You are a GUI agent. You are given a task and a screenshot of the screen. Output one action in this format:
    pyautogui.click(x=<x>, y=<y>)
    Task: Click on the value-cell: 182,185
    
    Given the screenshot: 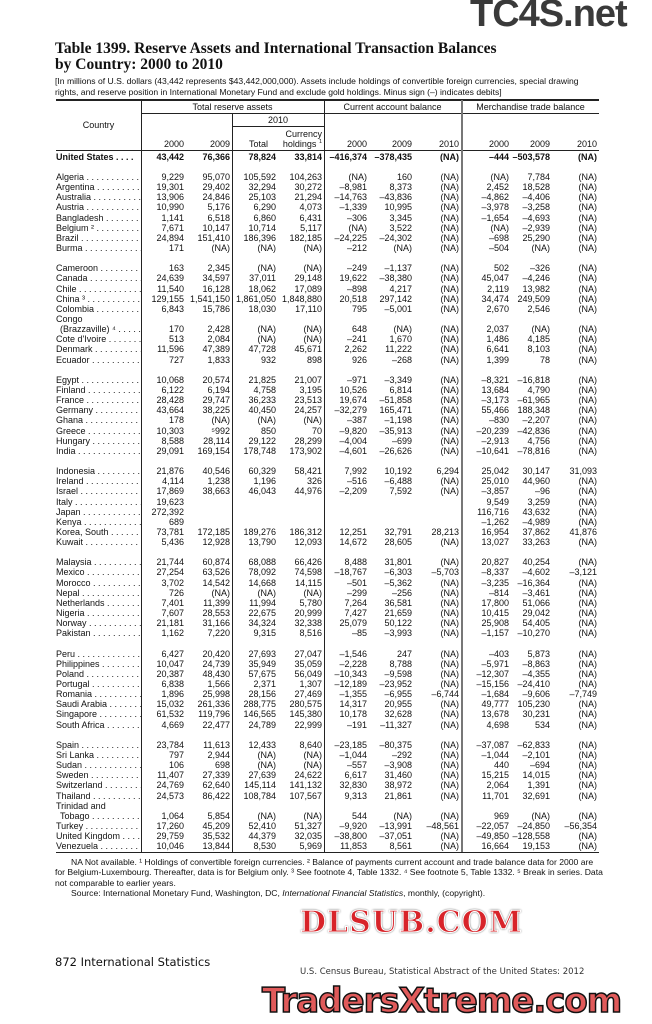 What is the action you would take?
    pyautogui.click(x=305, y=237)
    